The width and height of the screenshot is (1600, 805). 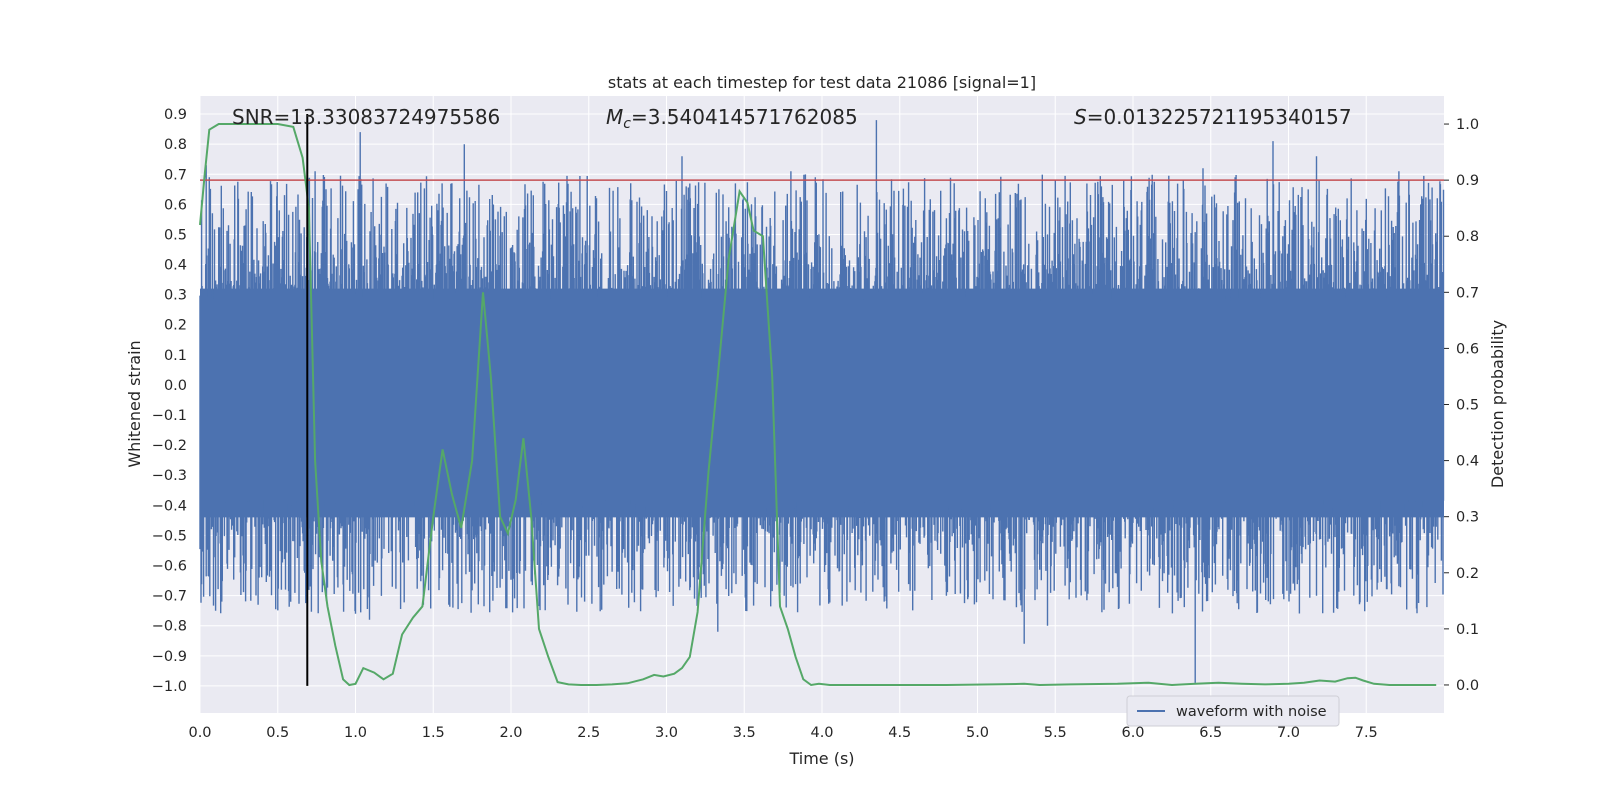 I want to click on y-tick-label: 0.4, so click(x=175, y=266).